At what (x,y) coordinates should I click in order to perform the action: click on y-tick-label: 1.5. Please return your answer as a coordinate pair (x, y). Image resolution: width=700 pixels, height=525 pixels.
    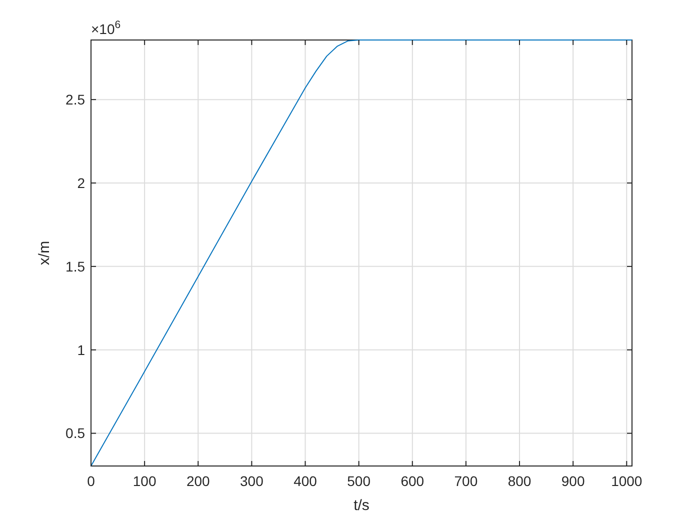
    Looking at the image, I should click on (76, 266).